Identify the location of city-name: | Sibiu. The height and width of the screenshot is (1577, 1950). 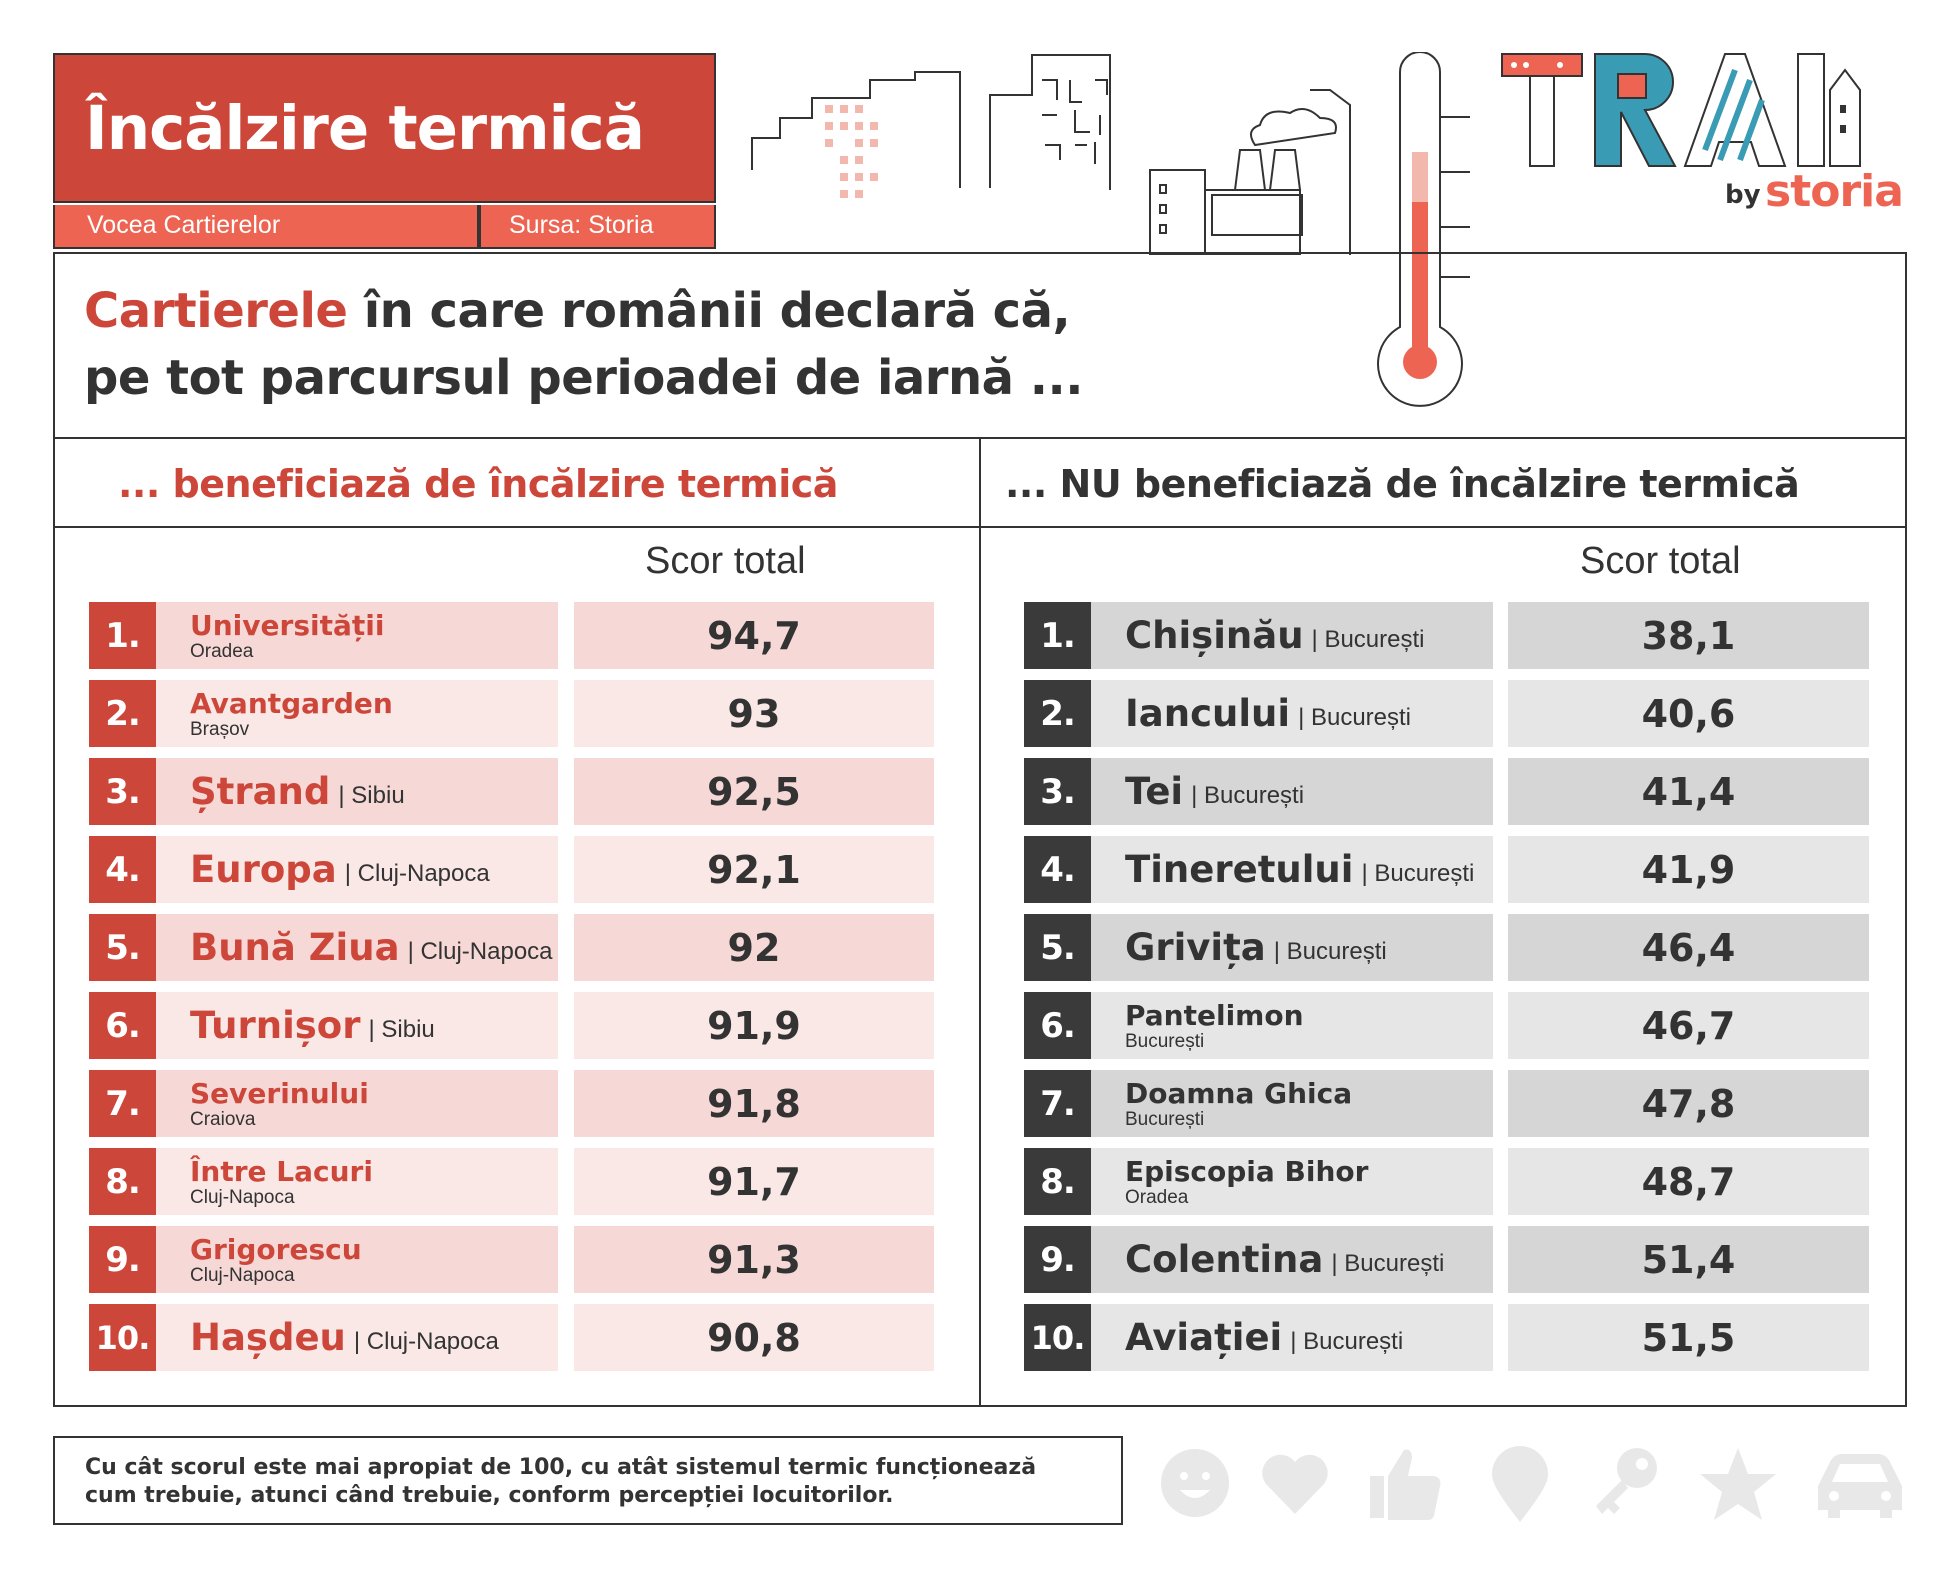
(371, 795).